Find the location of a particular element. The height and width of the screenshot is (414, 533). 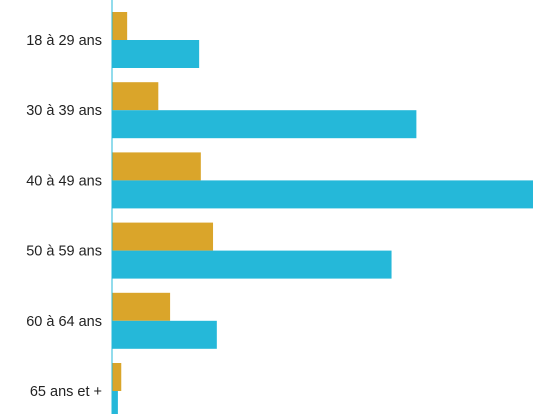

category-label-1: 30 à 39 ans is located at coordinates (64, 111).